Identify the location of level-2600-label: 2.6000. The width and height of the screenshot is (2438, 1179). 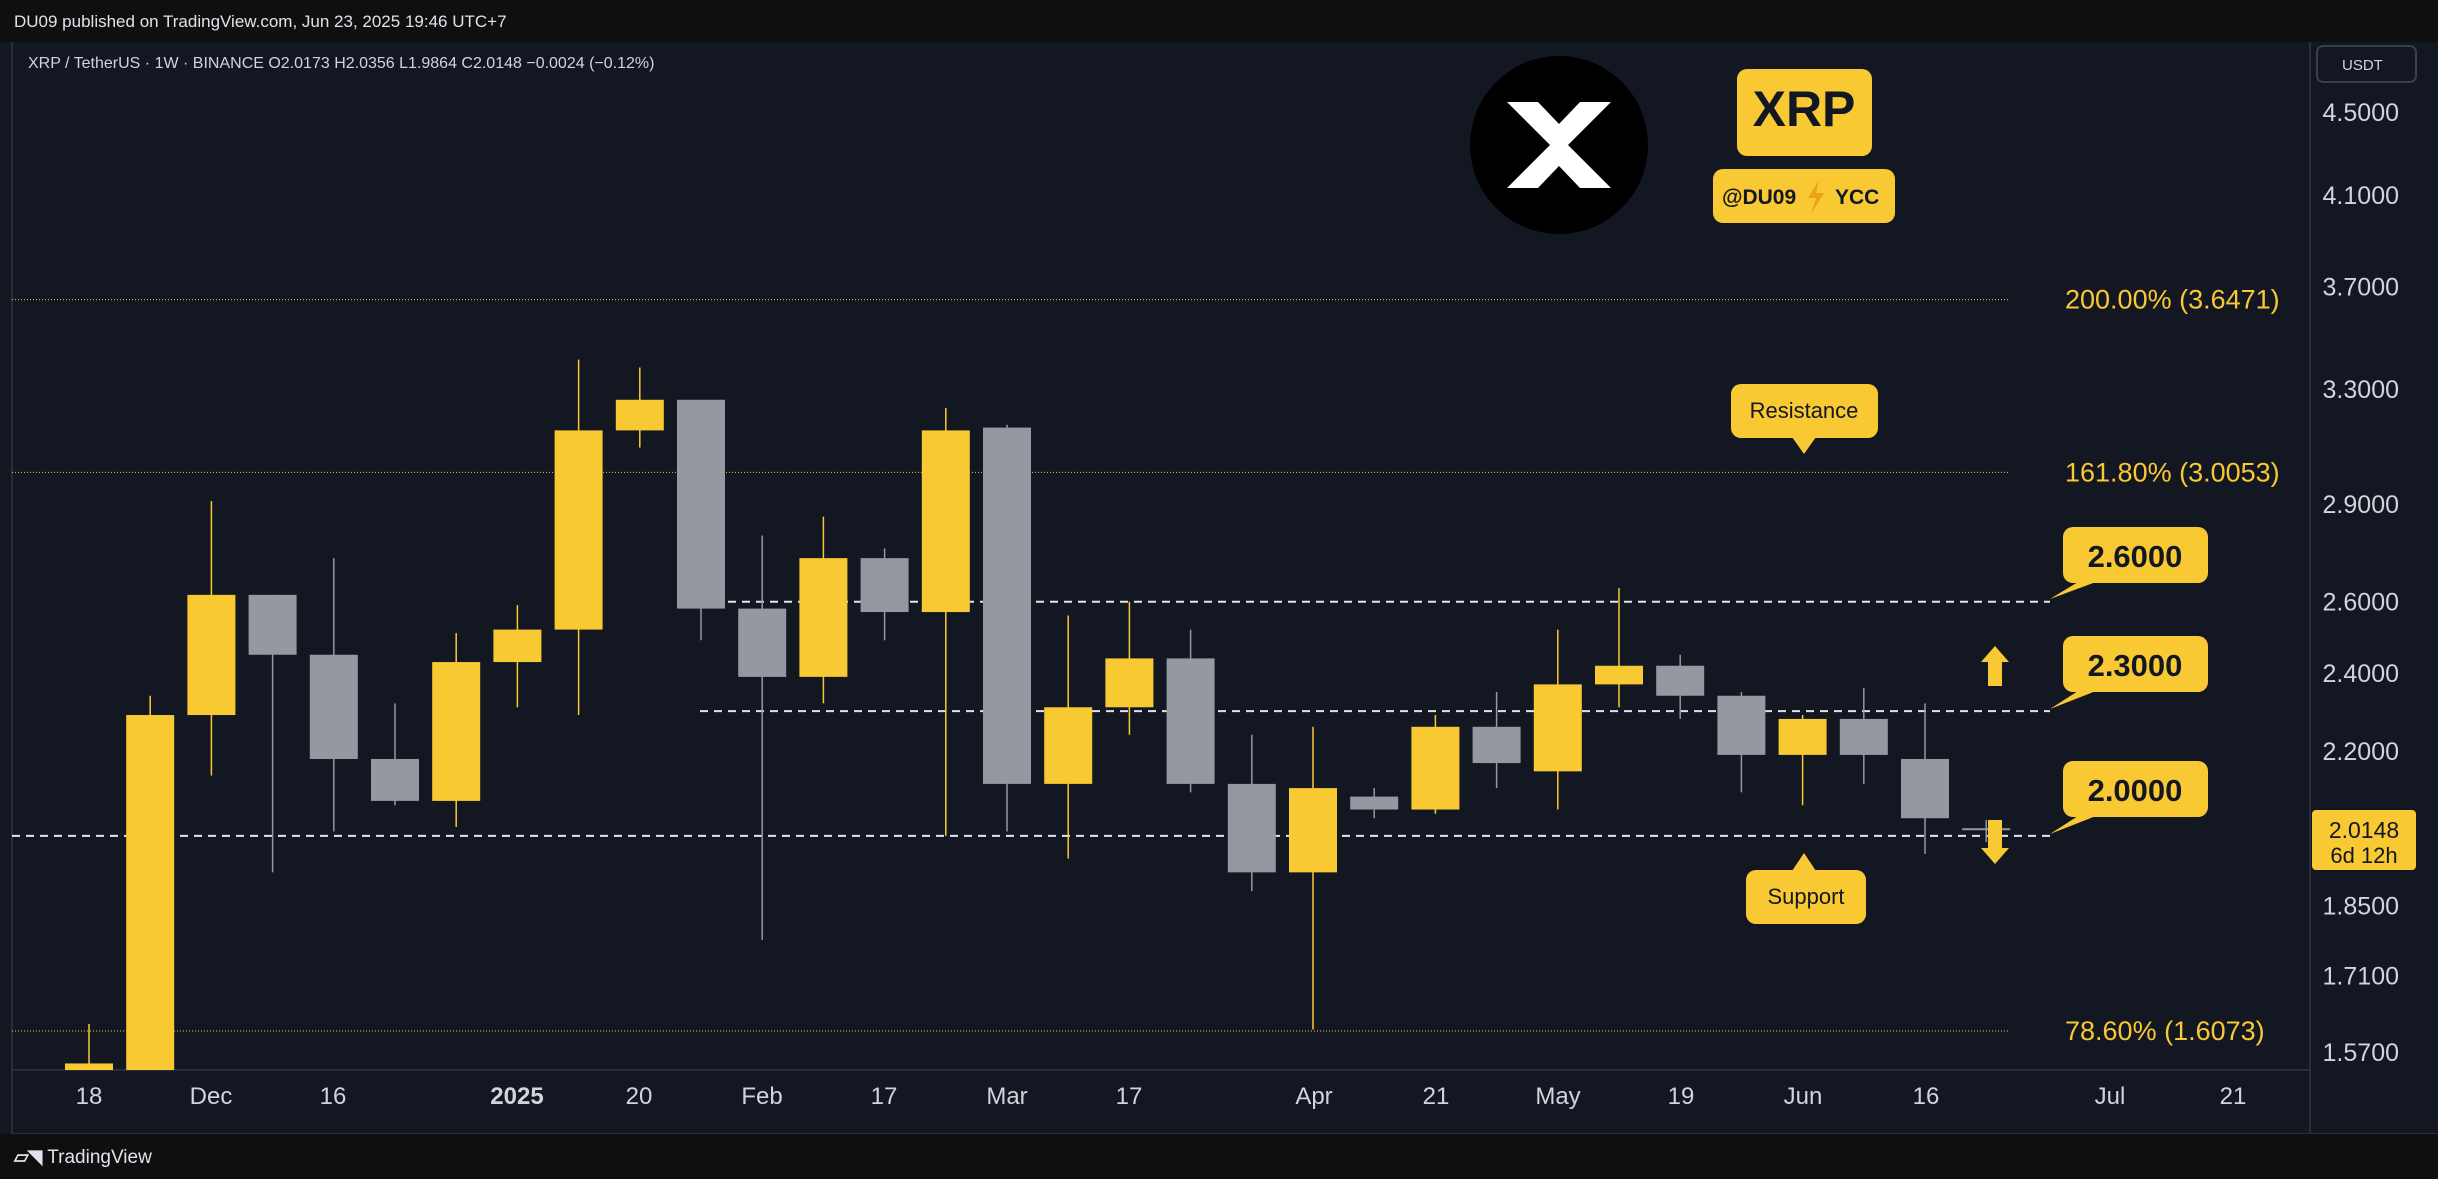
(2135, 556).